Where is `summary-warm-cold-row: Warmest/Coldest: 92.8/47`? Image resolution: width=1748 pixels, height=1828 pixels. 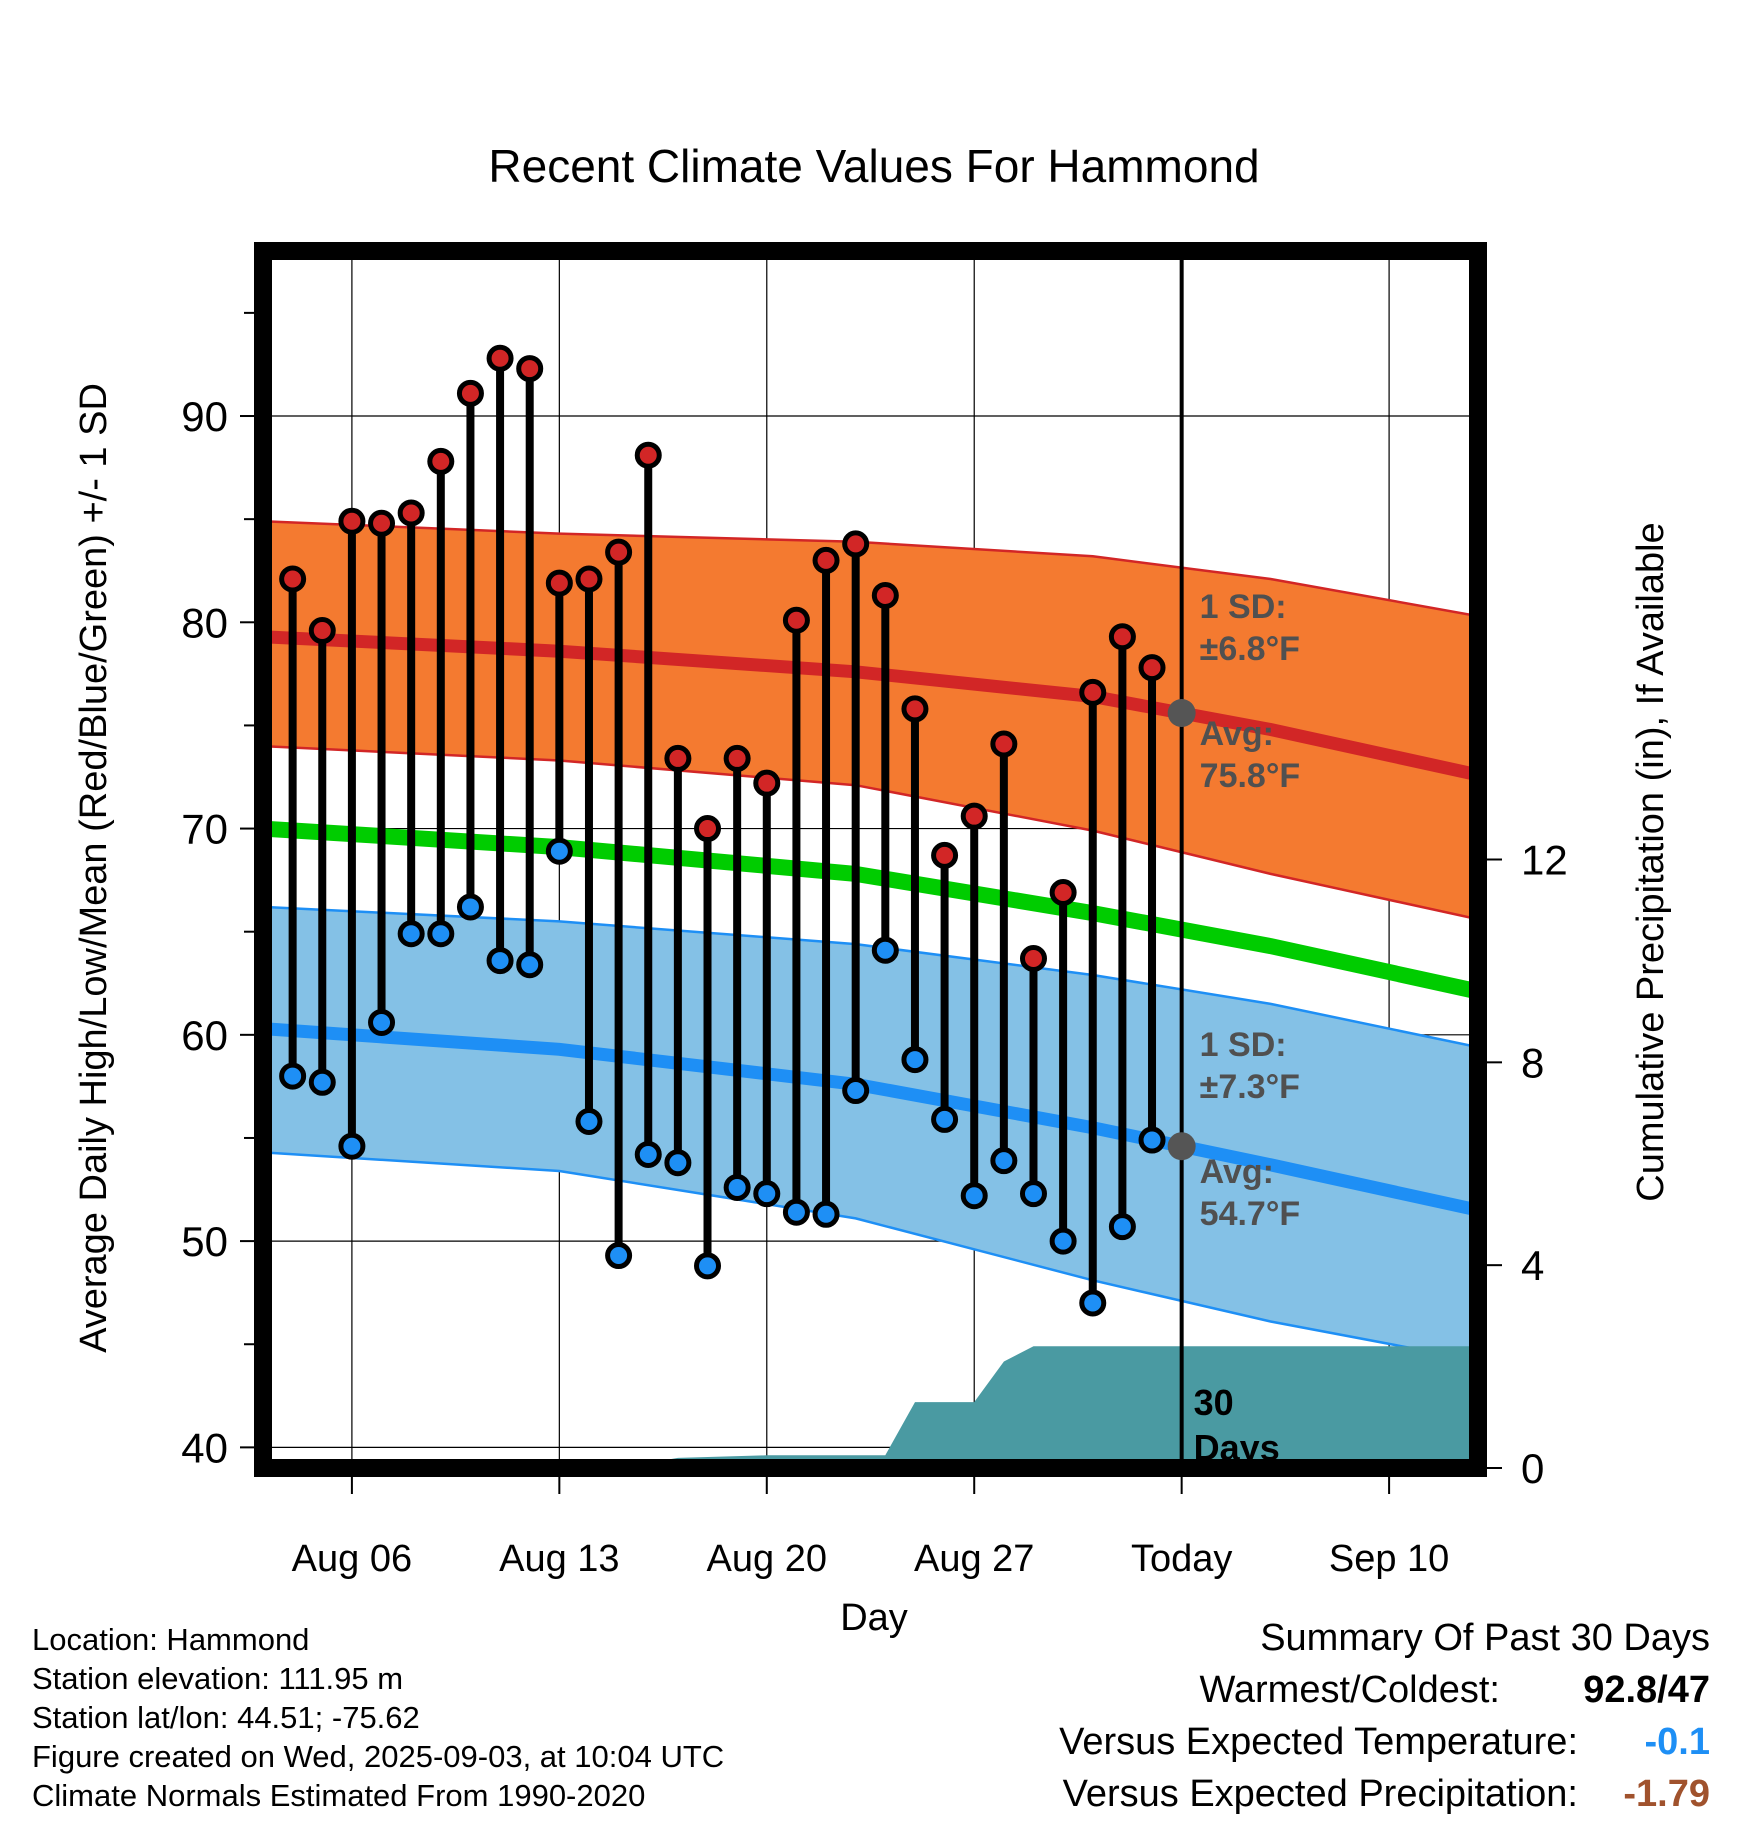
summary-warm-cold-row: Warmest/Coldest: 92.8/47 is located at coordinates (1384, 1690).